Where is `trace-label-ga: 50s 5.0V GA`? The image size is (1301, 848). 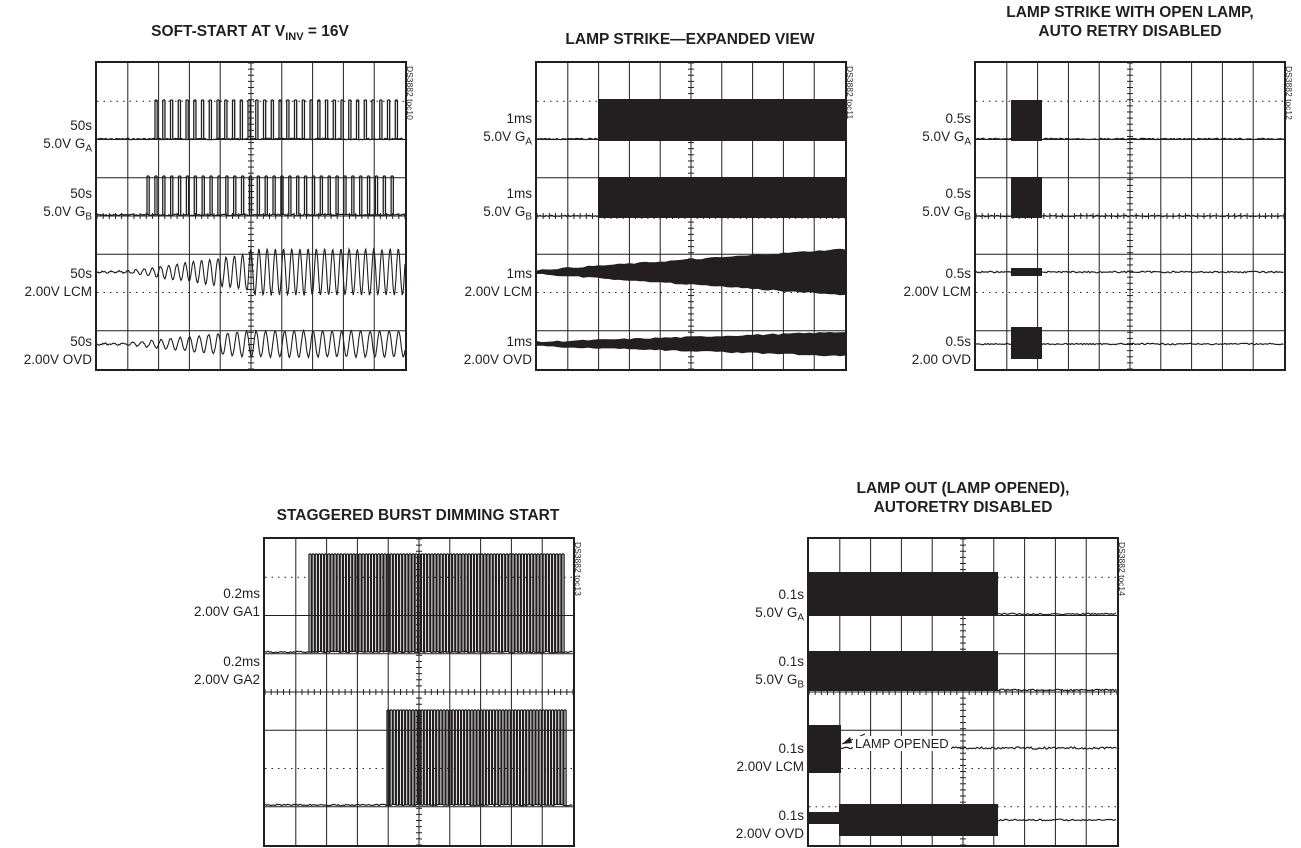
trace-label-ga: 50s 5.0V GA is located at coordinates (67, 136).